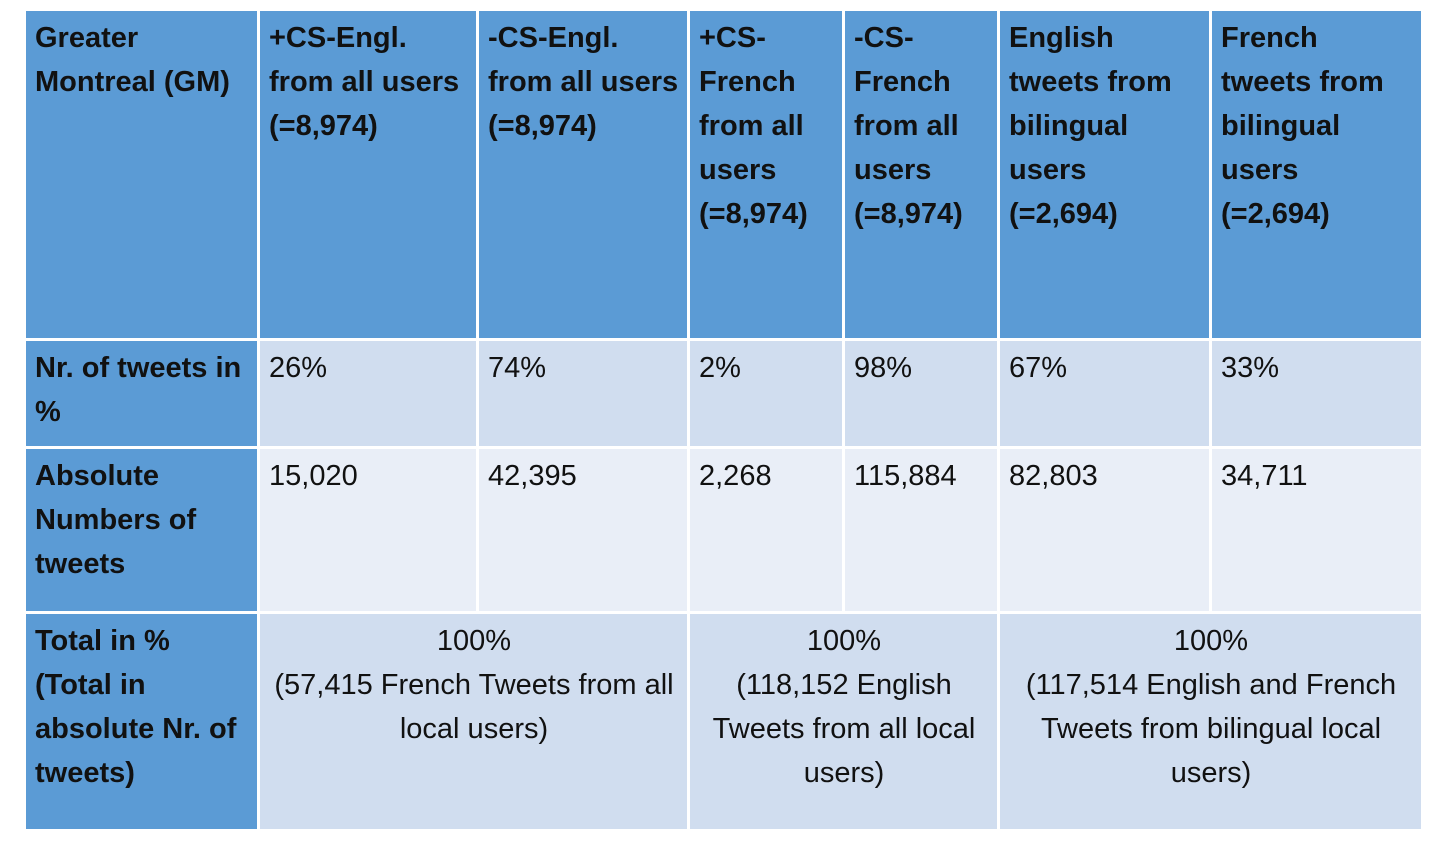 Image resolution: width=1429 pixels, height=845 pixels. Describe the element at coordinates (1316, 393) in the screenshot. I see `table-cell: 33%` at that location.